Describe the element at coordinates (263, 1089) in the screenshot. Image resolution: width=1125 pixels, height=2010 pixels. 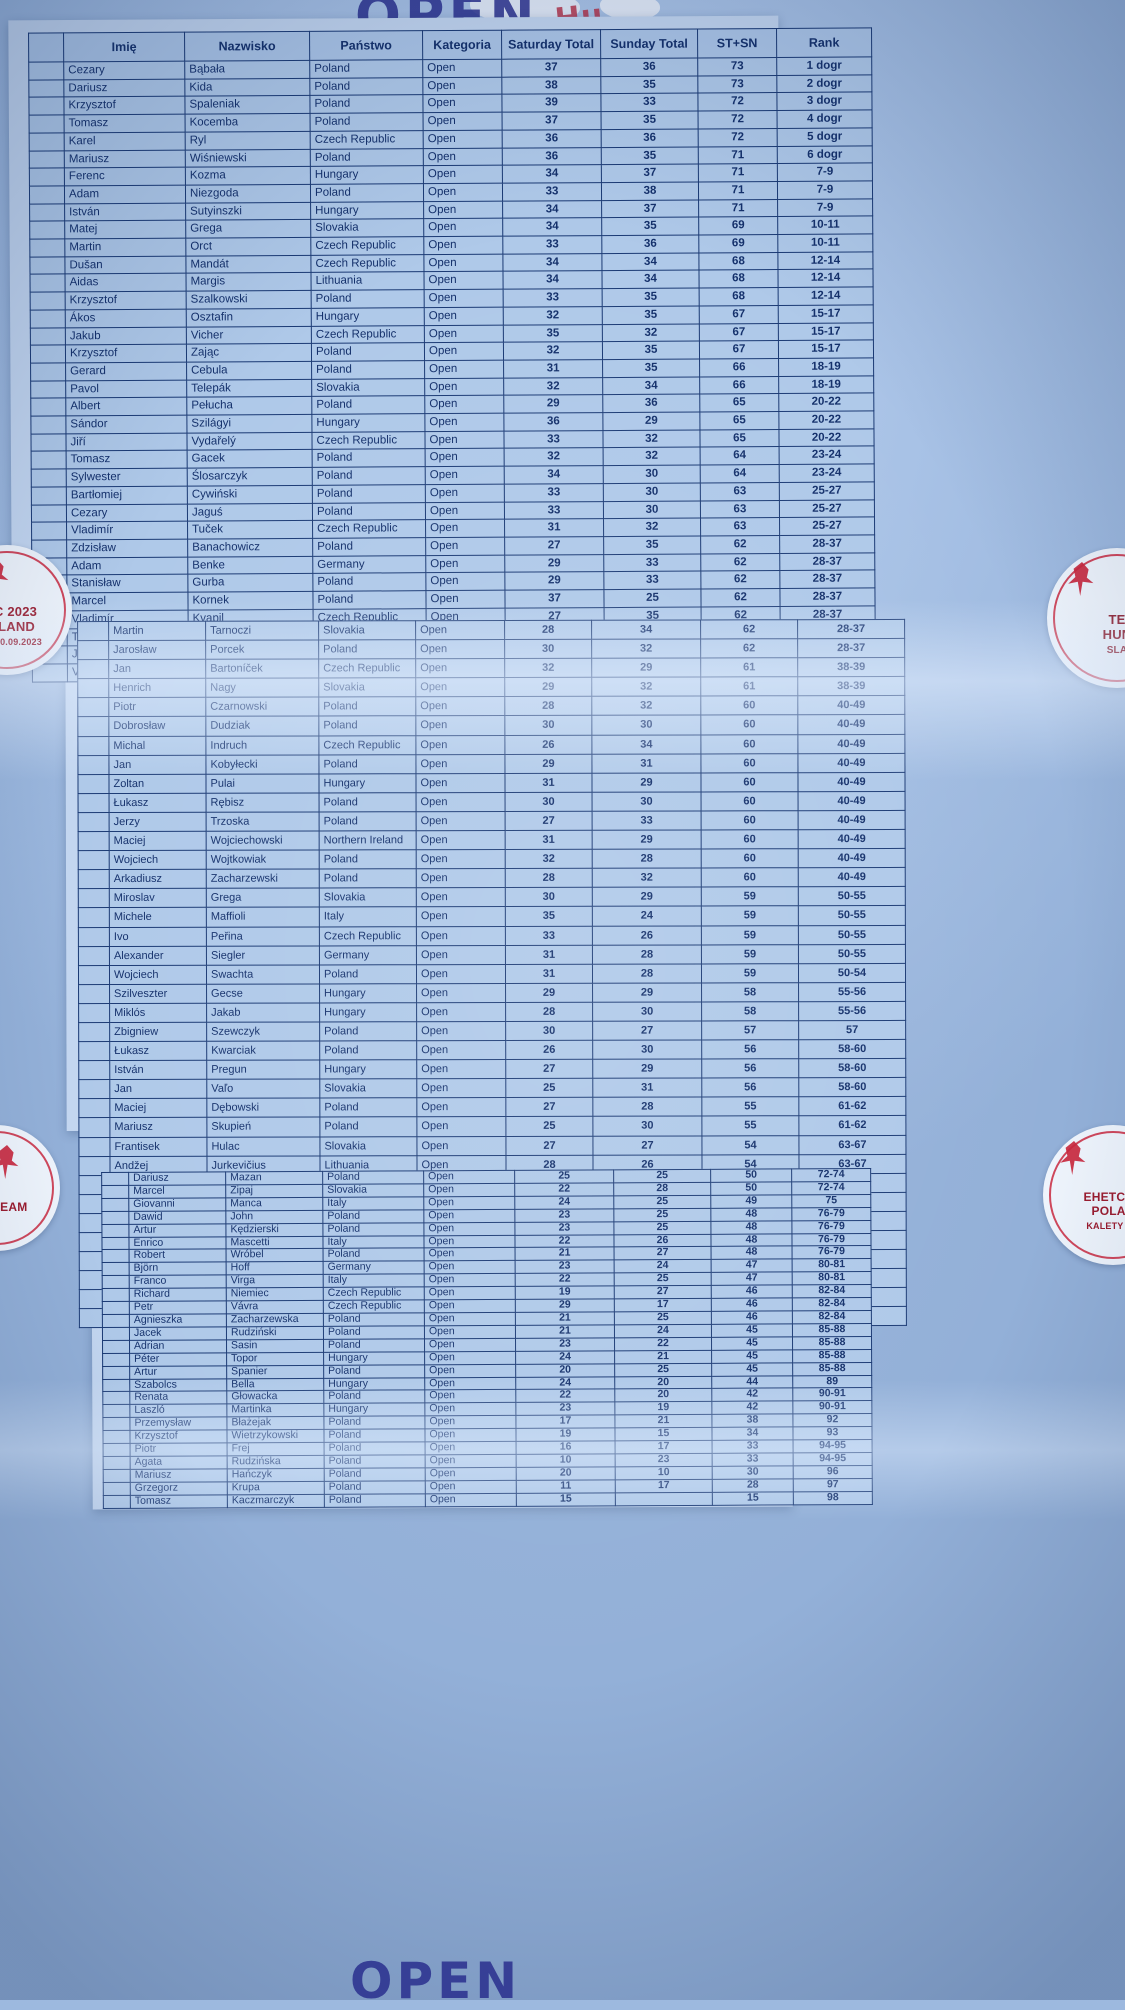
I see `cell-last-name: Vaľo` at that location.